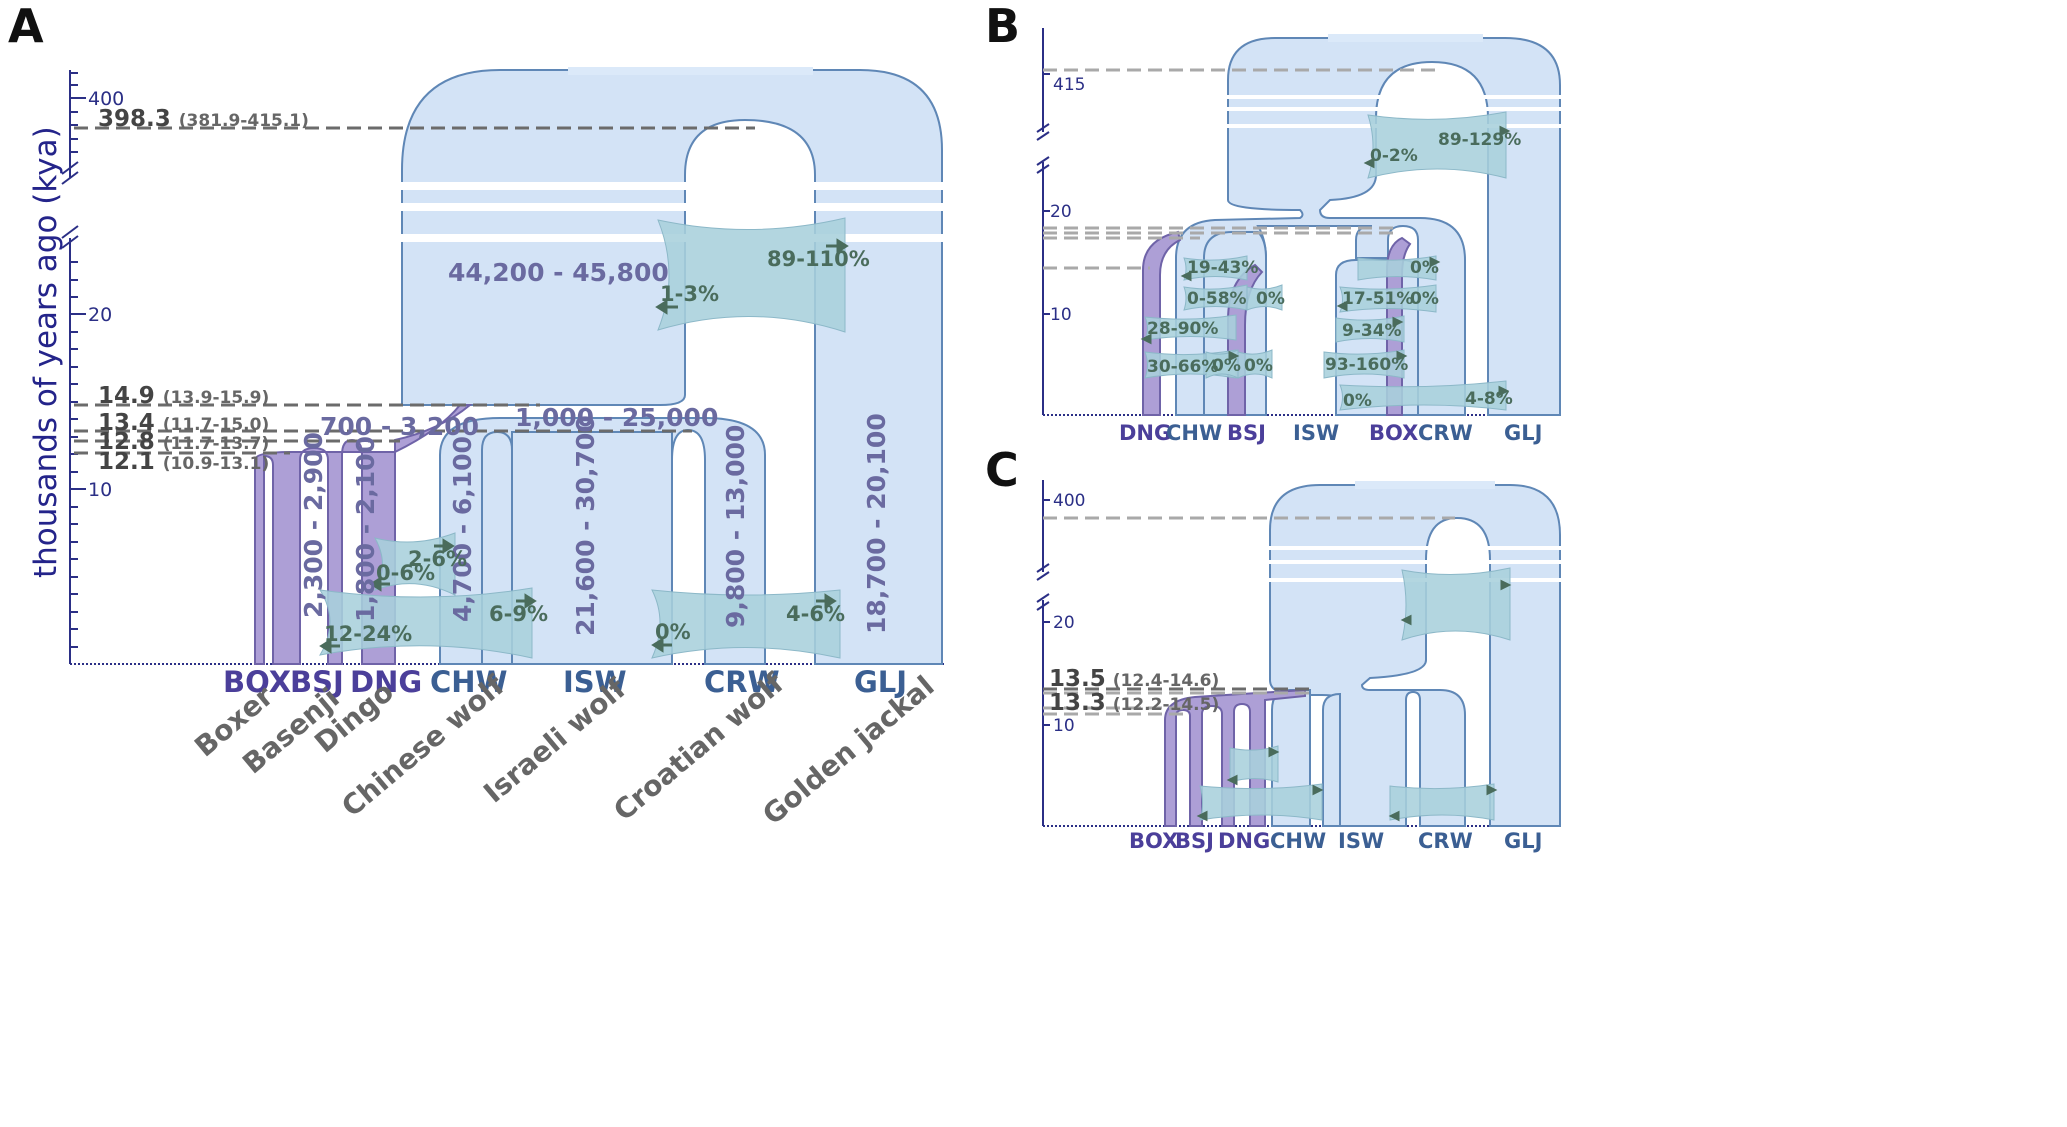 The image size is (2067, 1127). Describe the element at coordinates (1194, 433) in the screenshot. I see `code-b-chw: CHW` at that location.